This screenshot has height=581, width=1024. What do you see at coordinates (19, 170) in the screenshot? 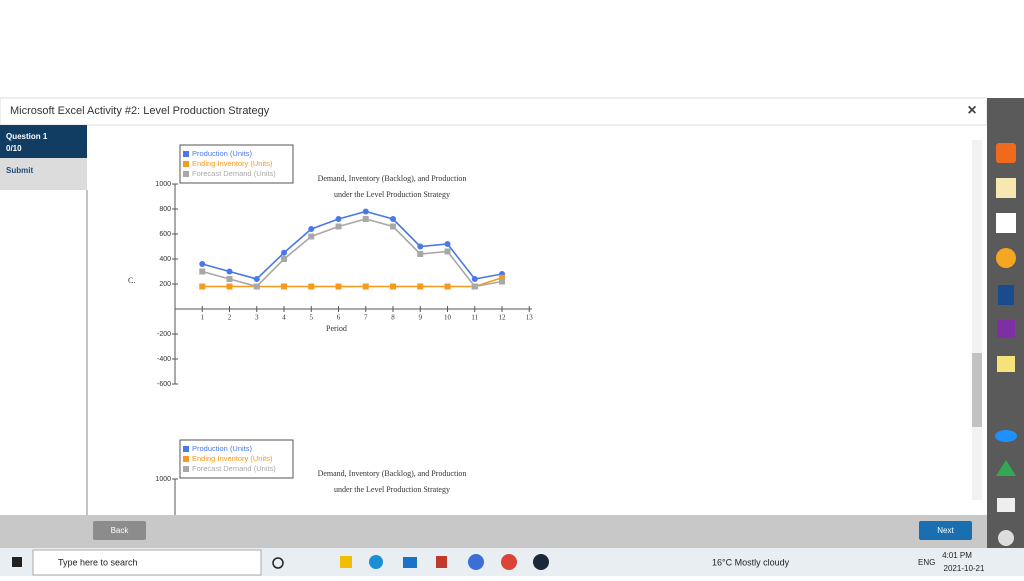
I see `submit-label: Submit` at bounding box center [19, 170].